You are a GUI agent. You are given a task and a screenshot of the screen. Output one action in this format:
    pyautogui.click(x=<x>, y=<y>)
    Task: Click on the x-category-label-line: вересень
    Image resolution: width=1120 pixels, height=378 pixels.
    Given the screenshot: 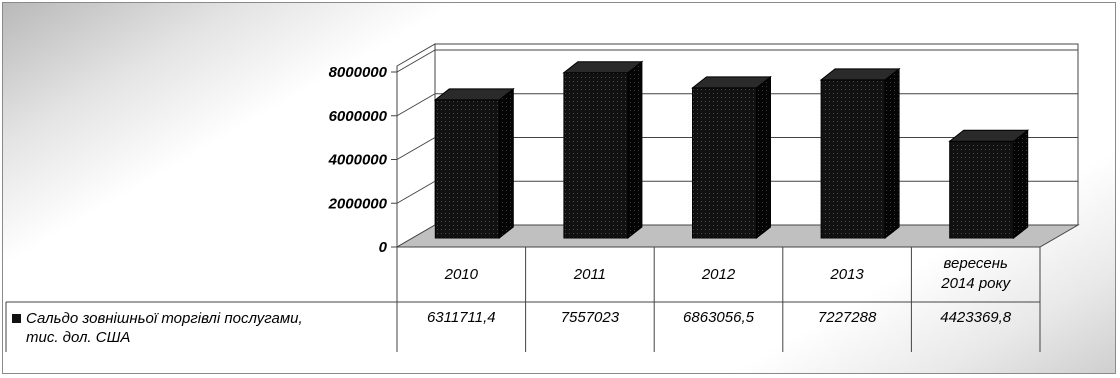 What is the action you would take?
    pyautogui.click(x=976, y=263)
    